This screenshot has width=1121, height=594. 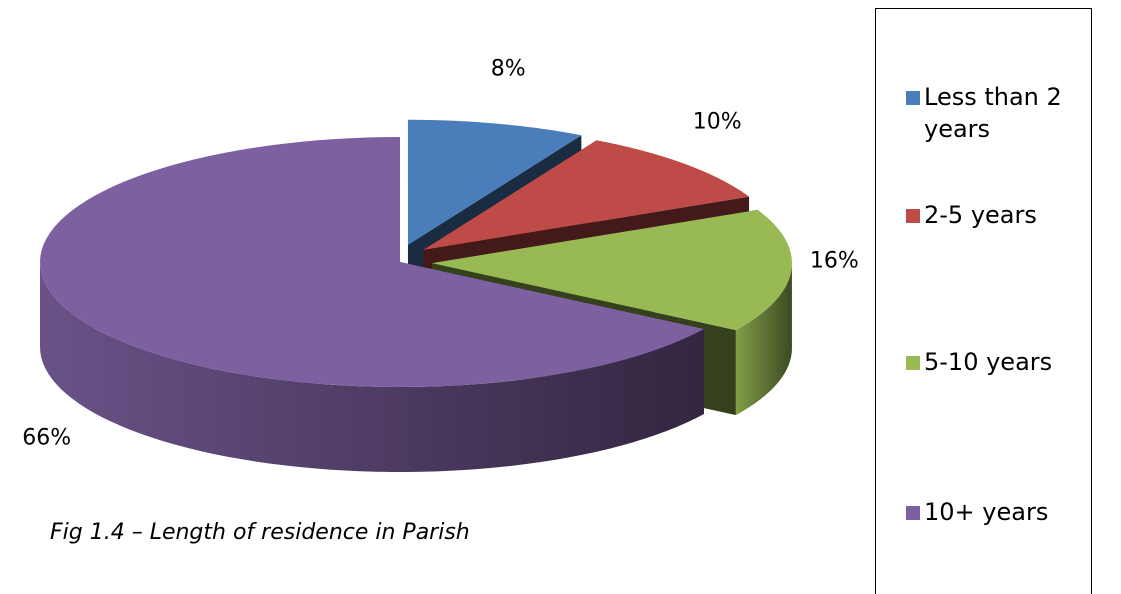 I want to click on legend-item: 2-5 years, so click(x=996, y=215).